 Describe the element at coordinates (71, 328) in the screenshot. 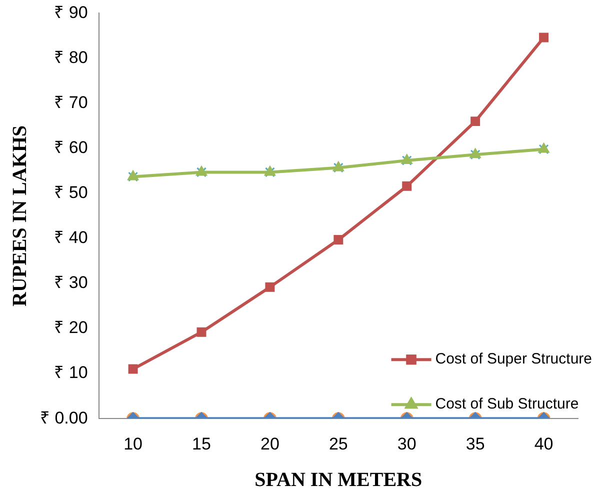

I see `y-tick-label: ₹ 20` at that location.